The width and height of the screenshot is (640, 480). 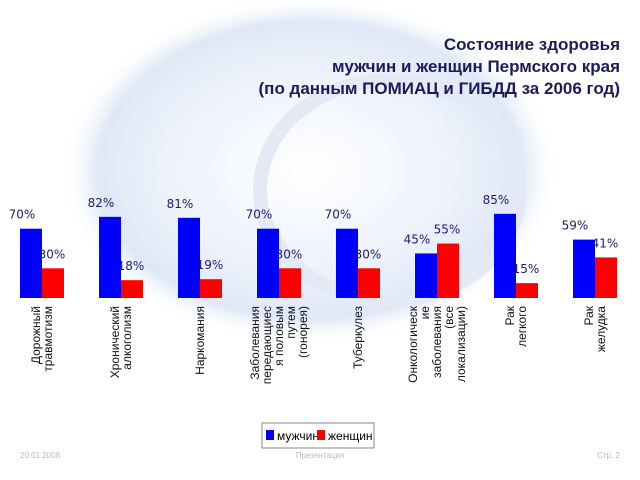 What do you see at coordinates (200, 340) in the screenshot?
I see `category-label: Наркомания` at bounding box center [200, 340].